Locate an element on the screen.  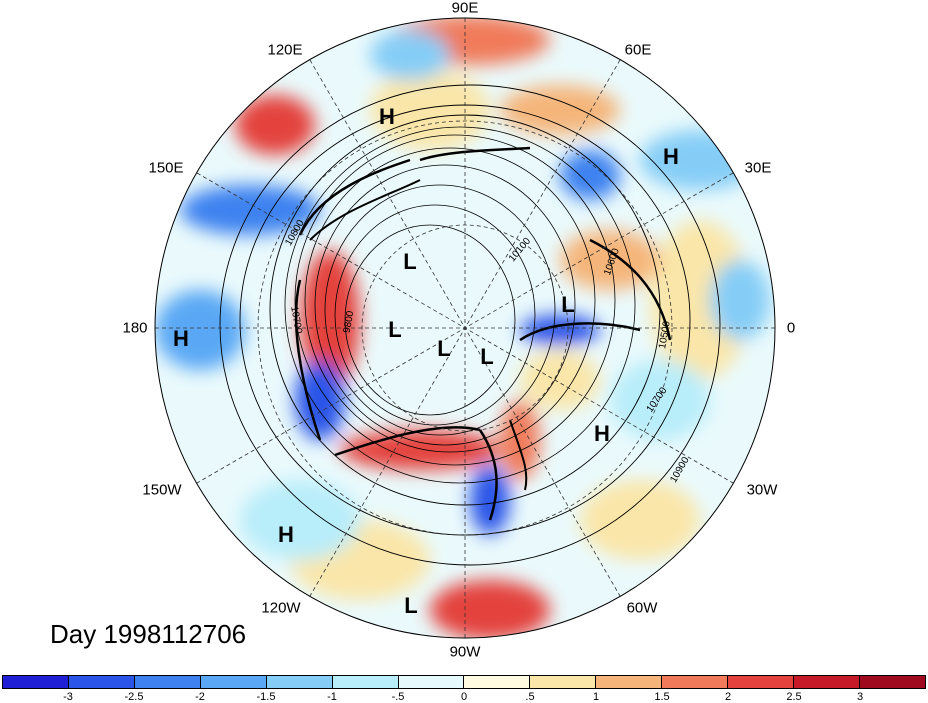
colorbar-tick-label: -1.5 is located at coordinates (266, 697).